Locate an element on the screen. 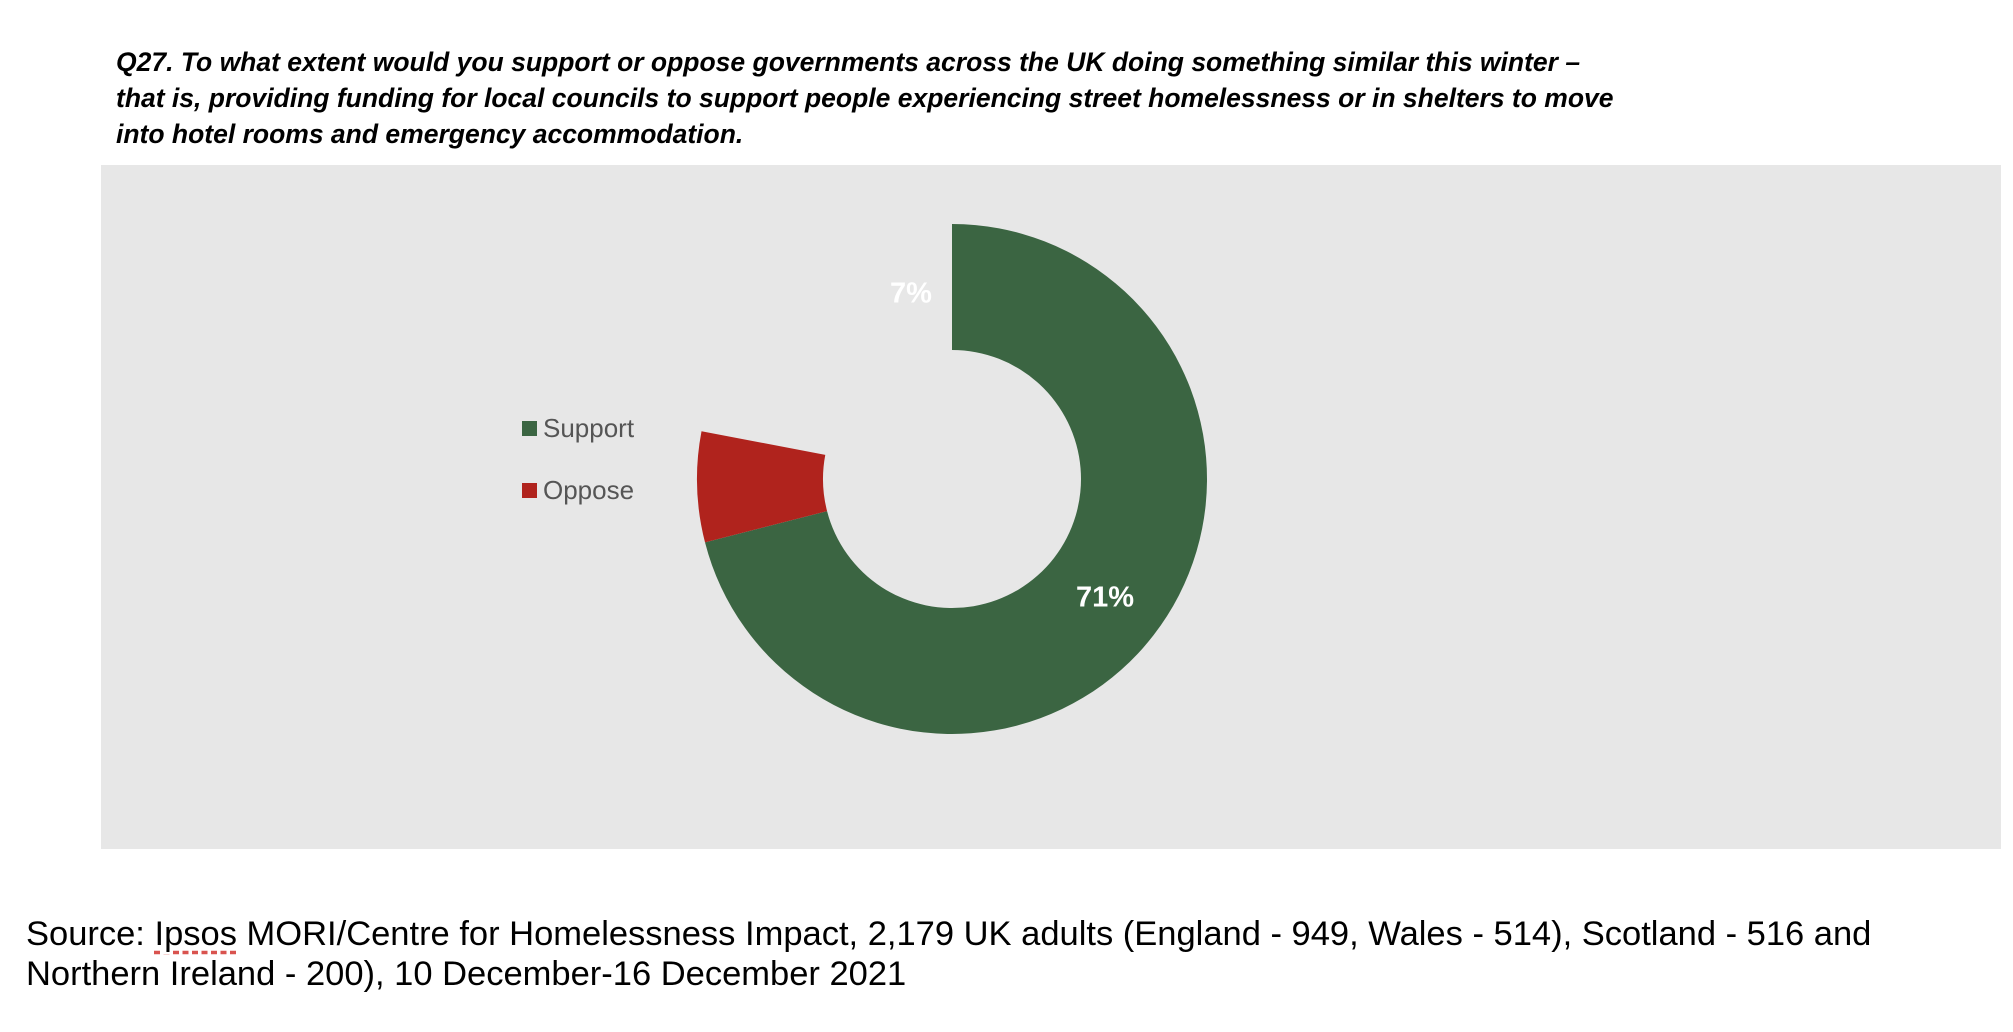 The width and height of the screenshot is (2013, 1032). slice-label-oppose: 7% is located at coordinates (911, 294).